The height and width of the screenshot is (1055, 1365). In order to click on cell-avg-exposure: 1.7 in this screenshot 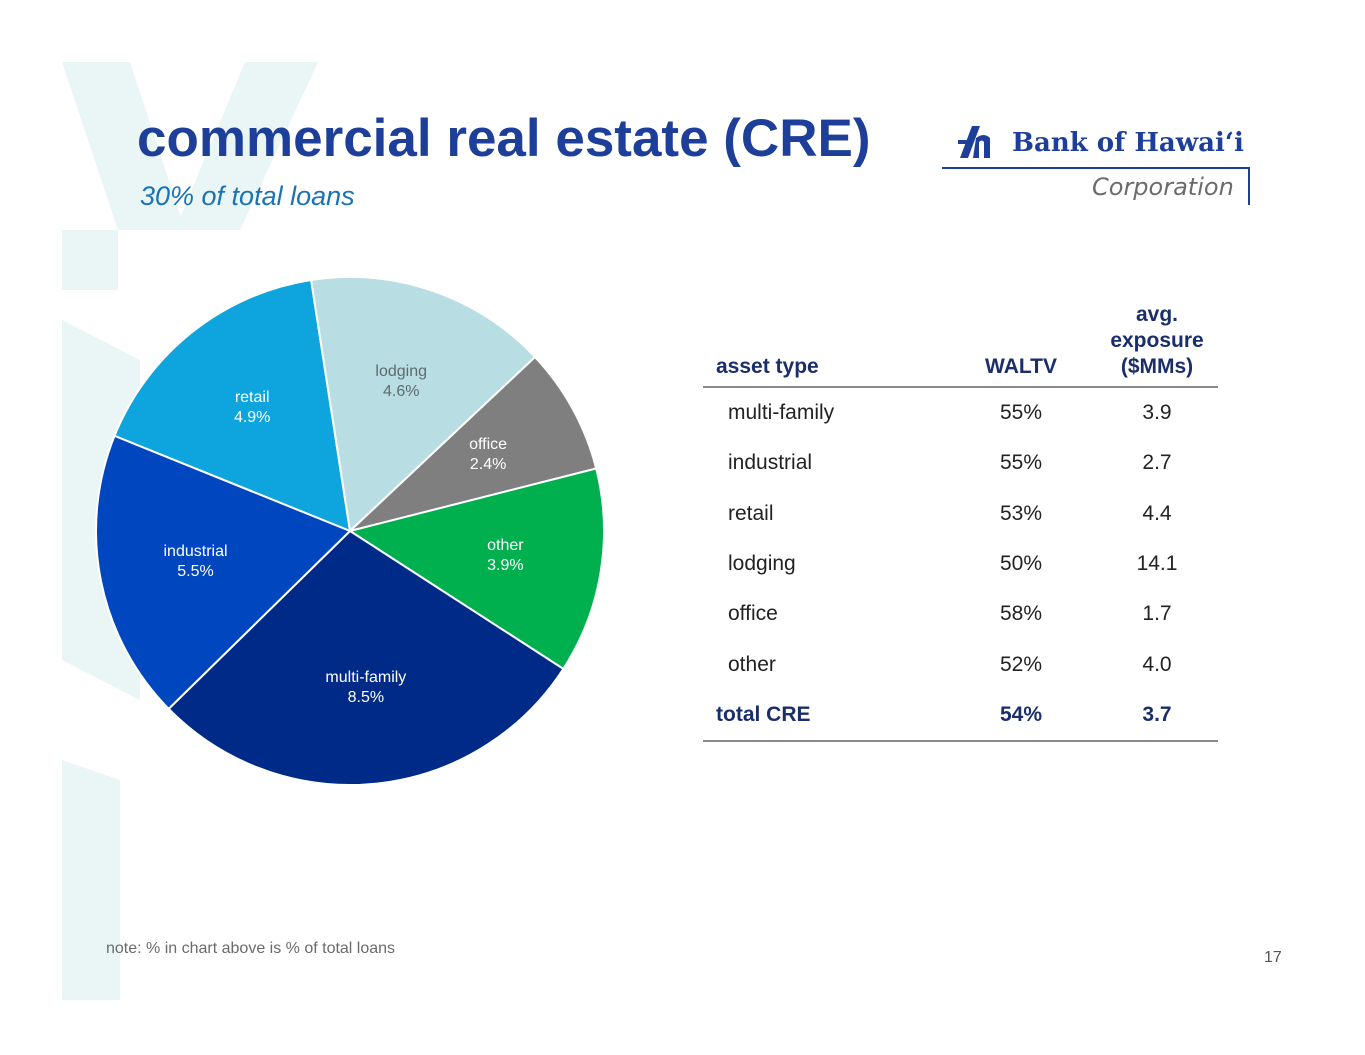, I will do `click(1157, 614)`.